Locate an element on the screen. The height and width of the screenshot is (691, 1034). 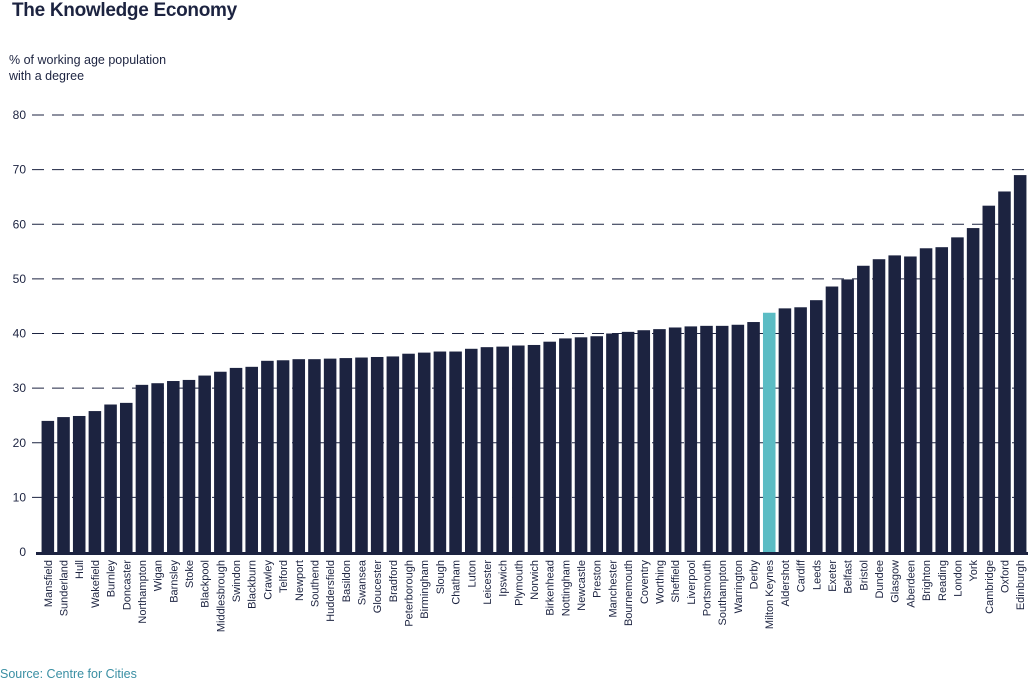
x-tick-label: Bournemouth is located at coordinates (629, 593).